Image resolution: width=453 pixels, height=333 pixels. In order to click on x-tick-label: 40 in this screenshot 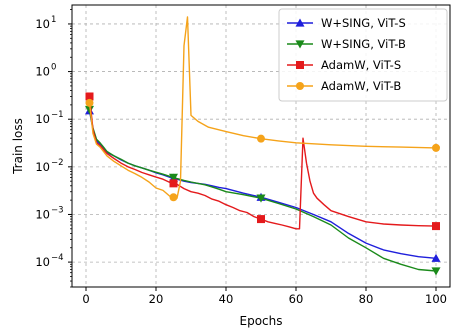, I will do `click(226, 299)`.